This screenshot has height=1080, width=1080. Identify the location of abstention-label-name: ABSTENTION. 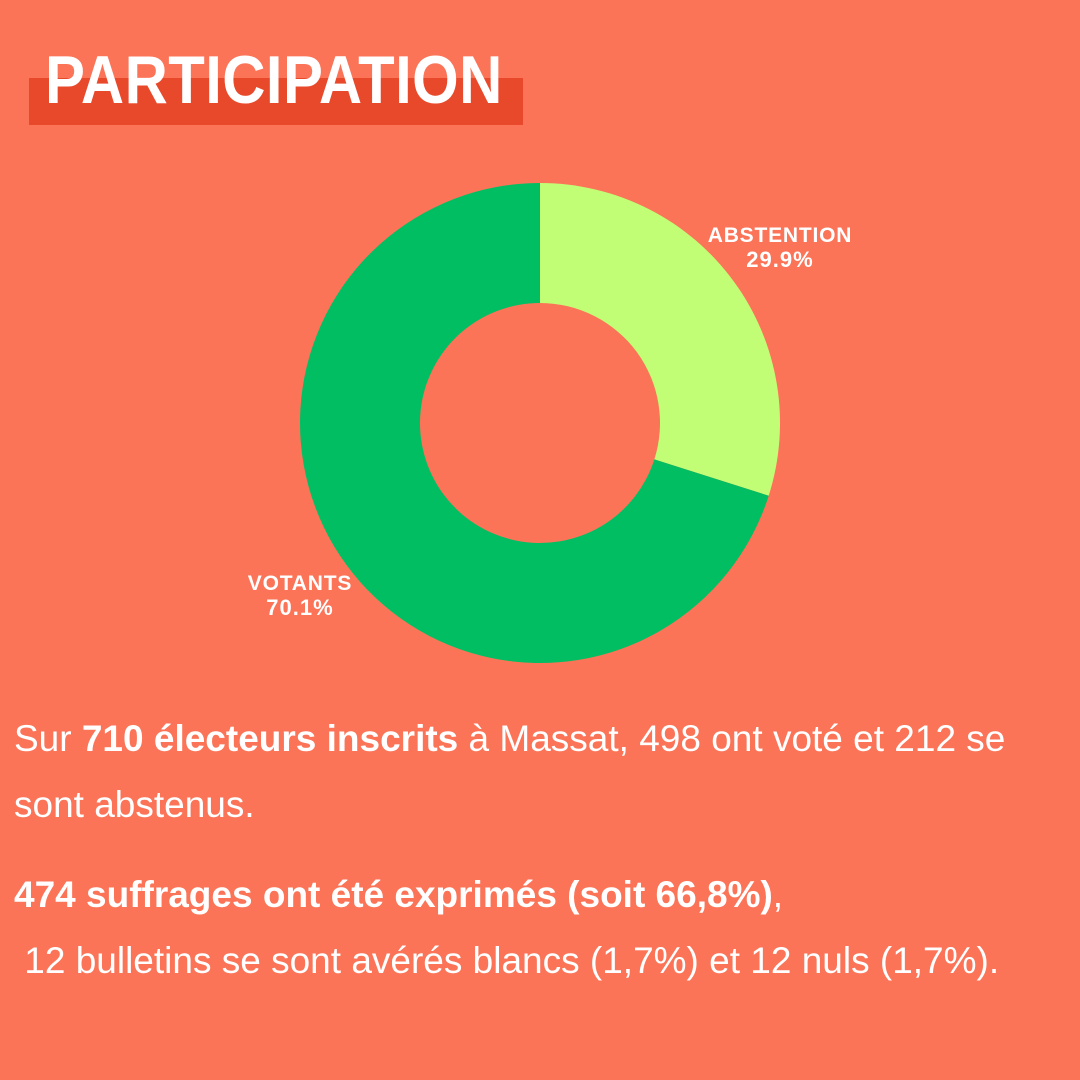
(780, 235).